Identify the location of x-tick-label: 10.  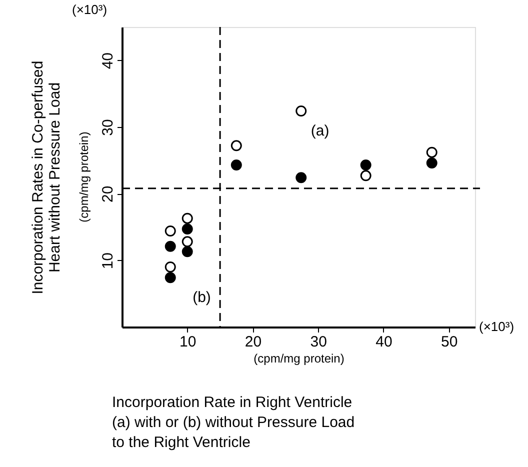
(188, 342).